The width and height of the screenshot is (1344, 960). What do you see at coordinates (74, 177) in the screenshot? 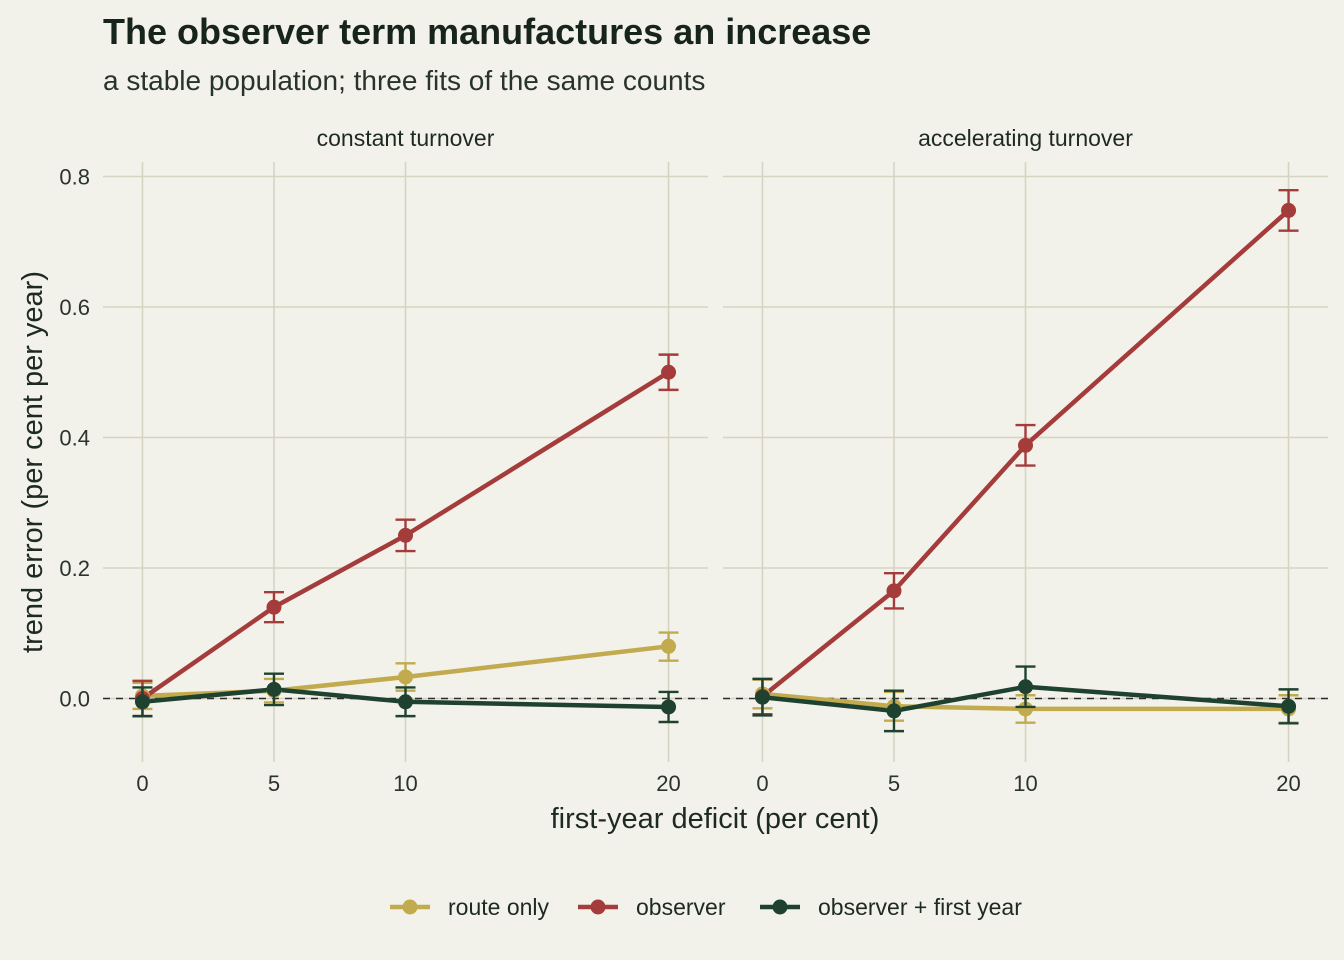
I see `y-tick-label: 0.8` at bounding box center [74, 177].